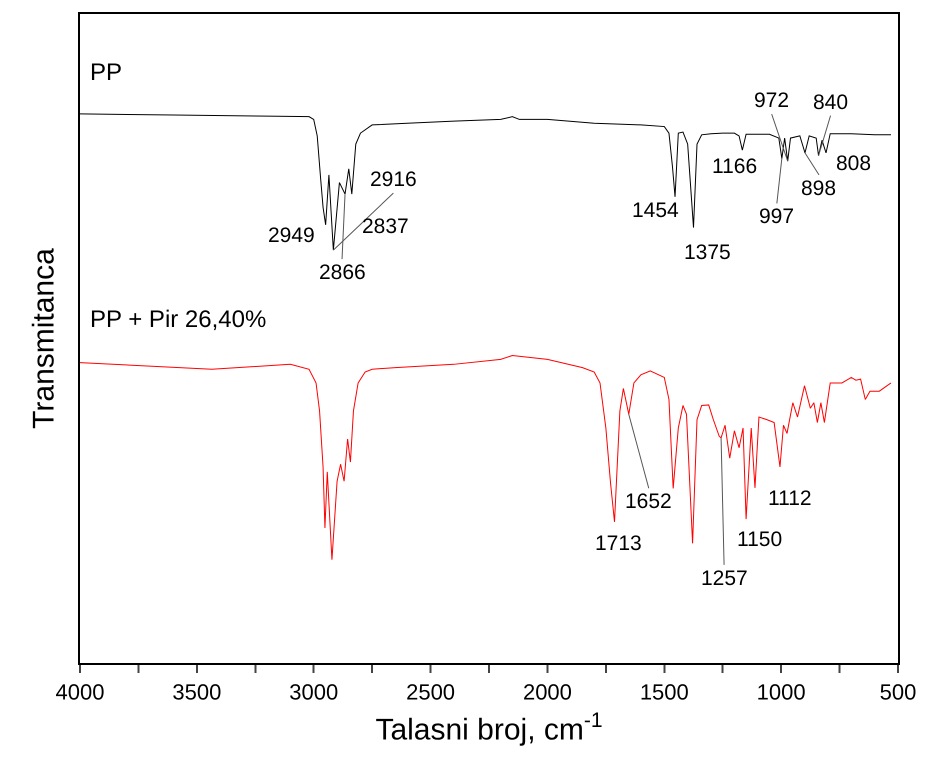 This screenshot has height=763, width=930. I want to click on annotation: 1166, so click(735, 166).